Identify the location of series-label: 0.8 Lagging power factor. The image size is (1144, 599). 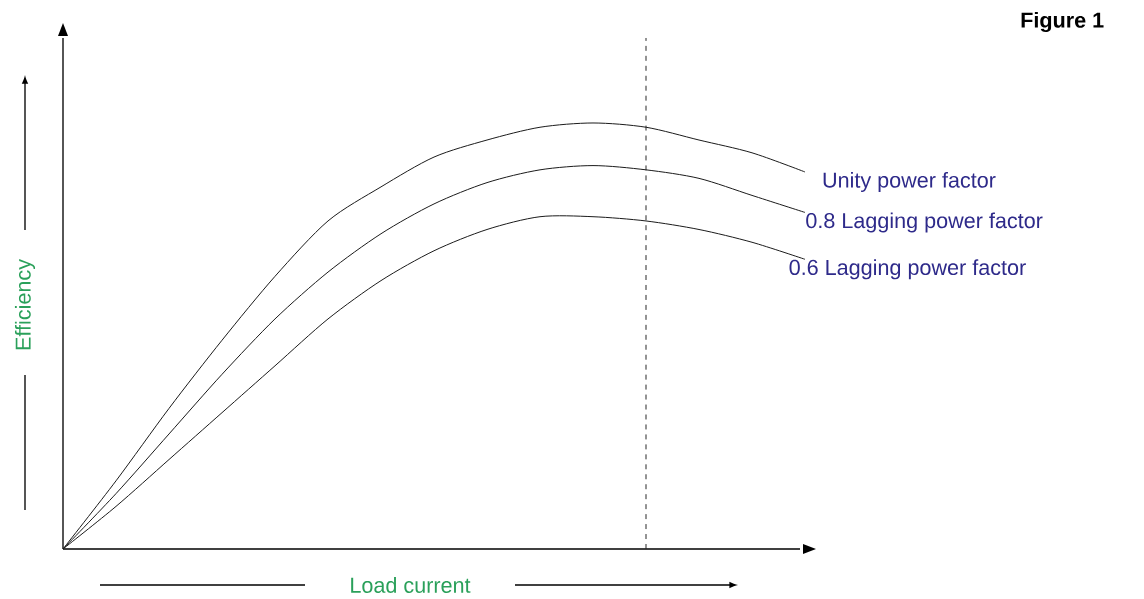
(924, 222).